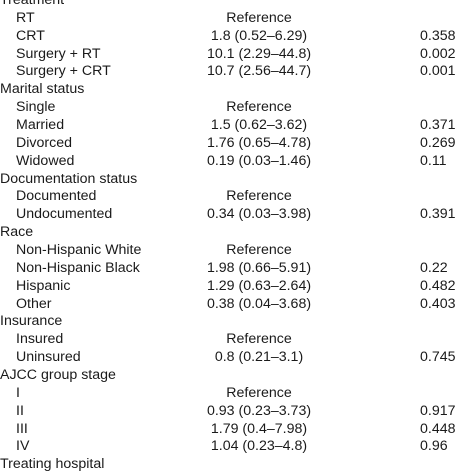 This screenshot has height=474, width=474. Describe the element at coordinates (31, 321) in the screenshot. I see `section-label: Insurance` at that location.